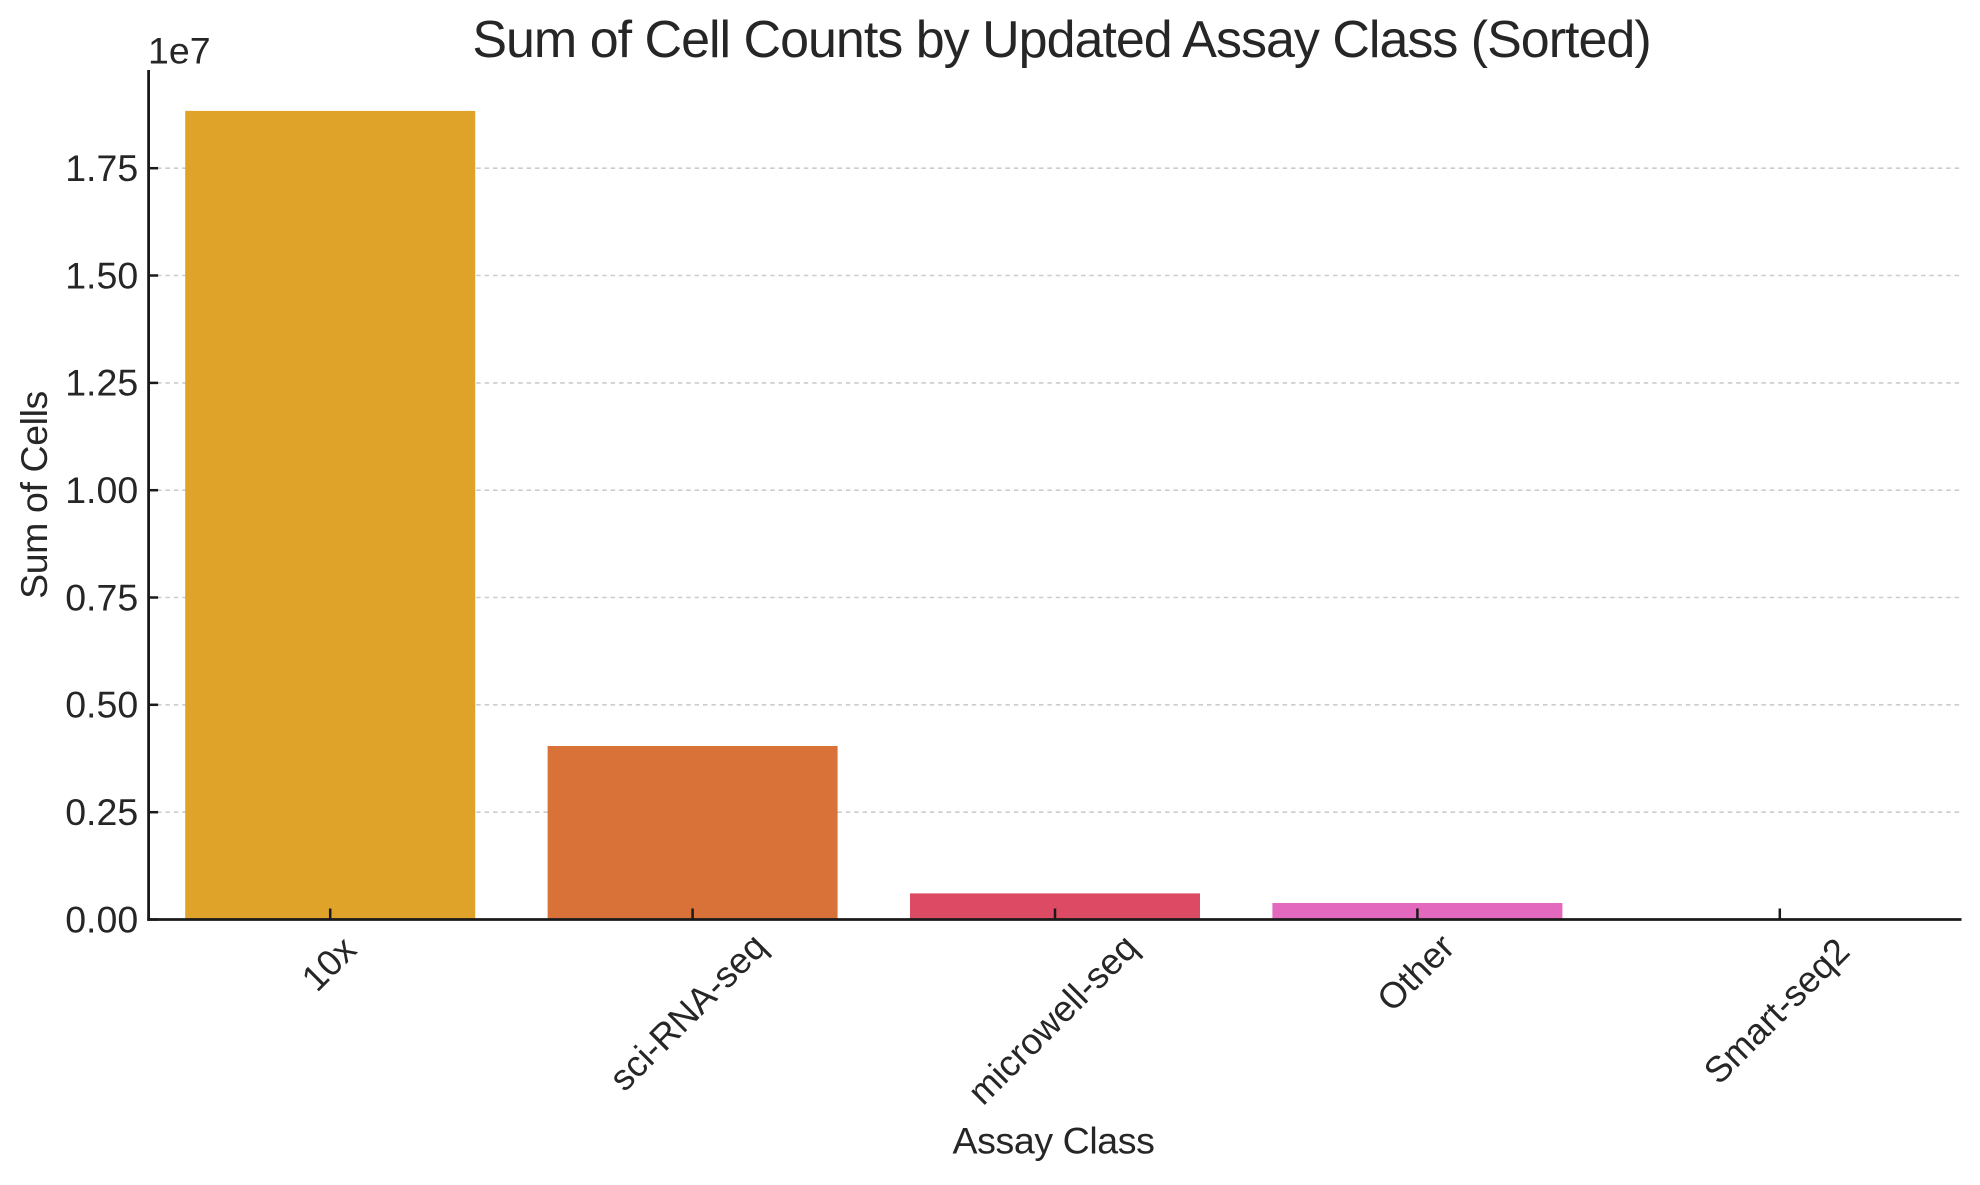  What do you see at coordinates (1054, 1141) in the screenshot?
I see `svg-text: Assay Class` at bounding box center [1054, 1141].